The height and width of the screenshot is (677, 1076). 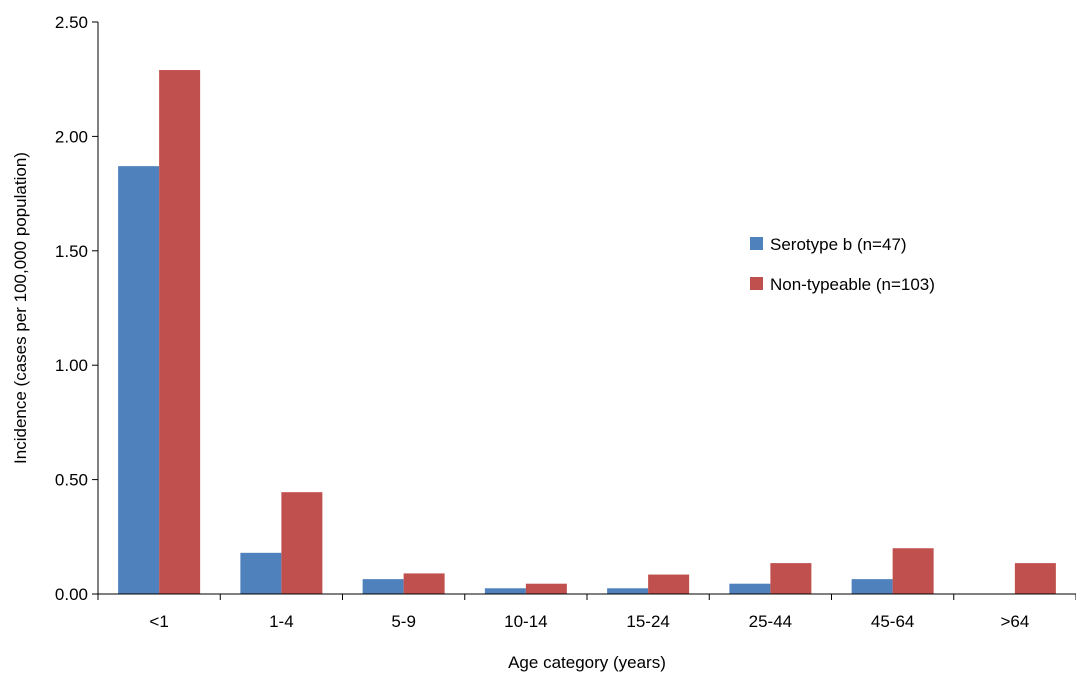 I want to click on x-tick-label: 5-9, so click(x=403, y=621).